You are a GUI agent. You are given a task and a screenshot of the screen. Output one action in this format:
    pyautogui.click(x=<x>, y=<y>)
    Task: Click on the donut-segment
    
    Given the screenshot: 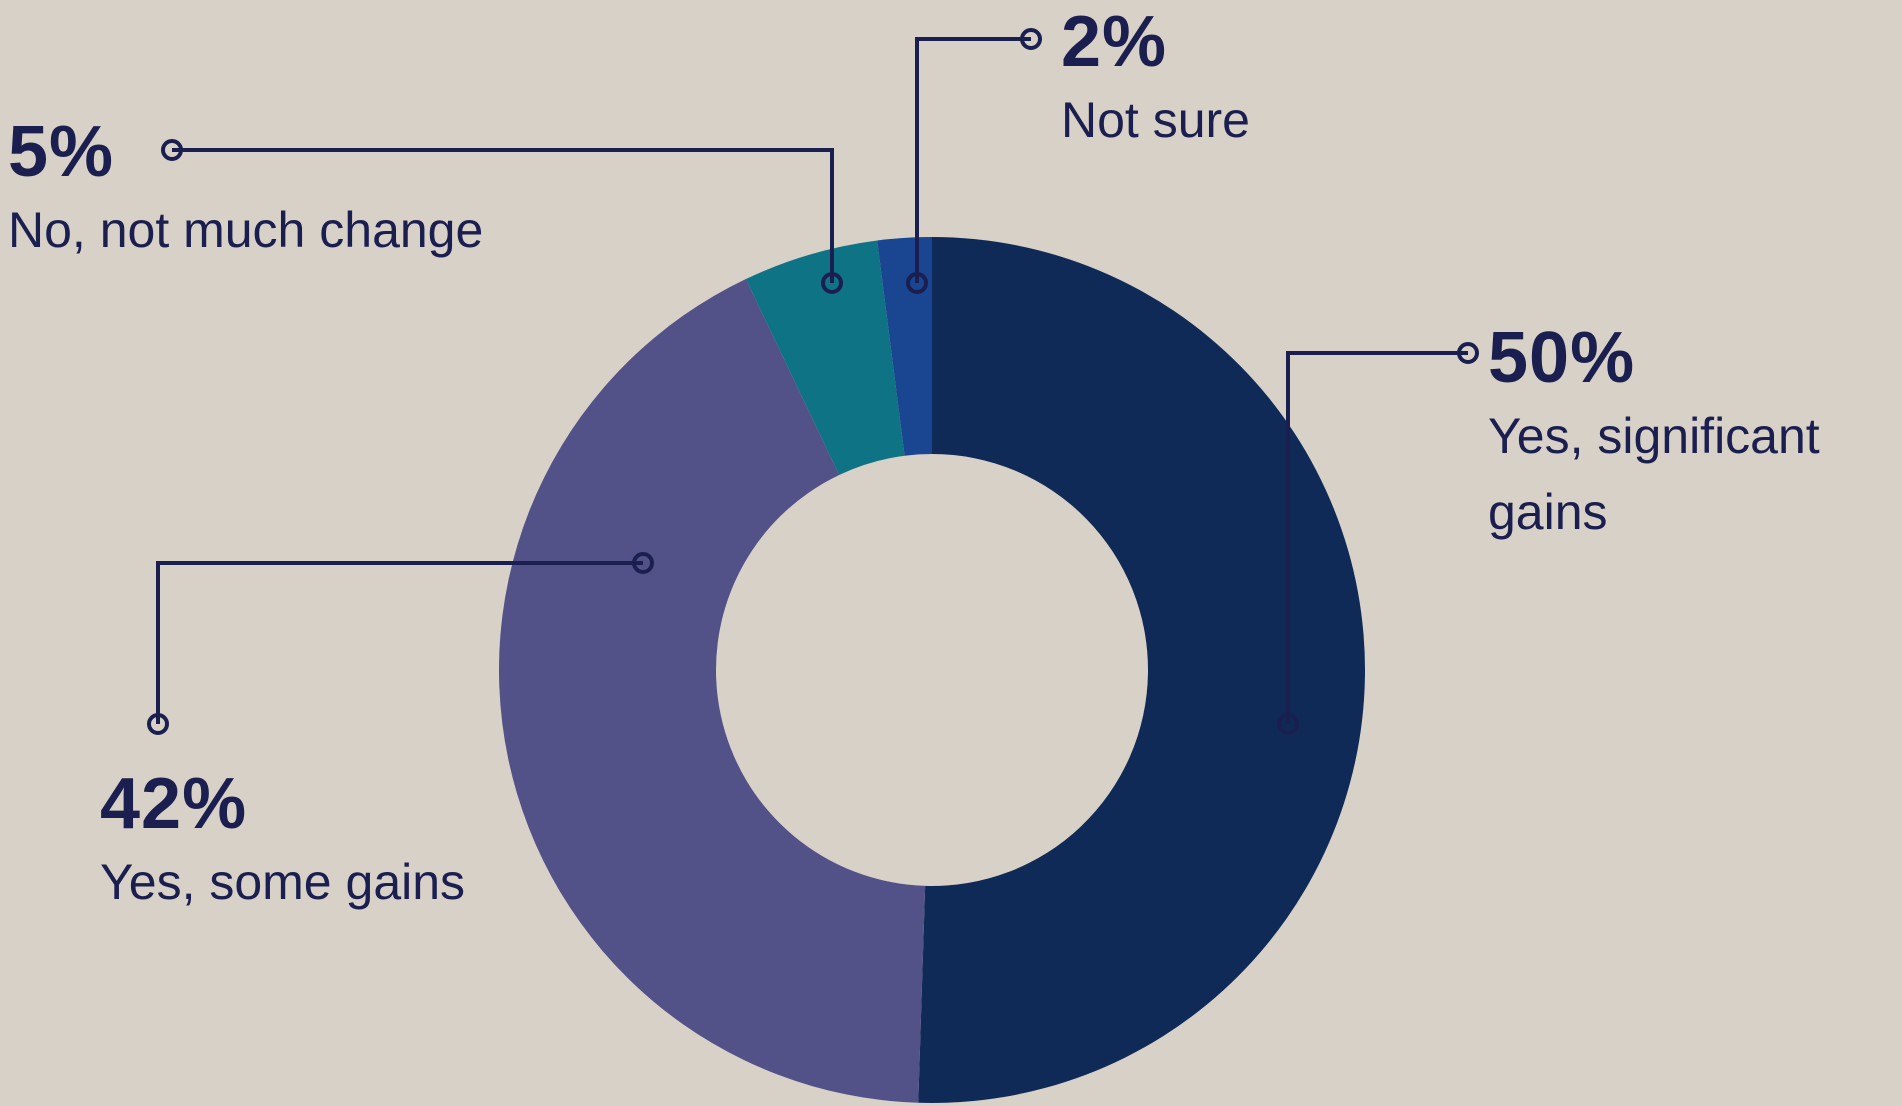 What is the action you would take?
    pyautogui.click(x=825, y=357)
    